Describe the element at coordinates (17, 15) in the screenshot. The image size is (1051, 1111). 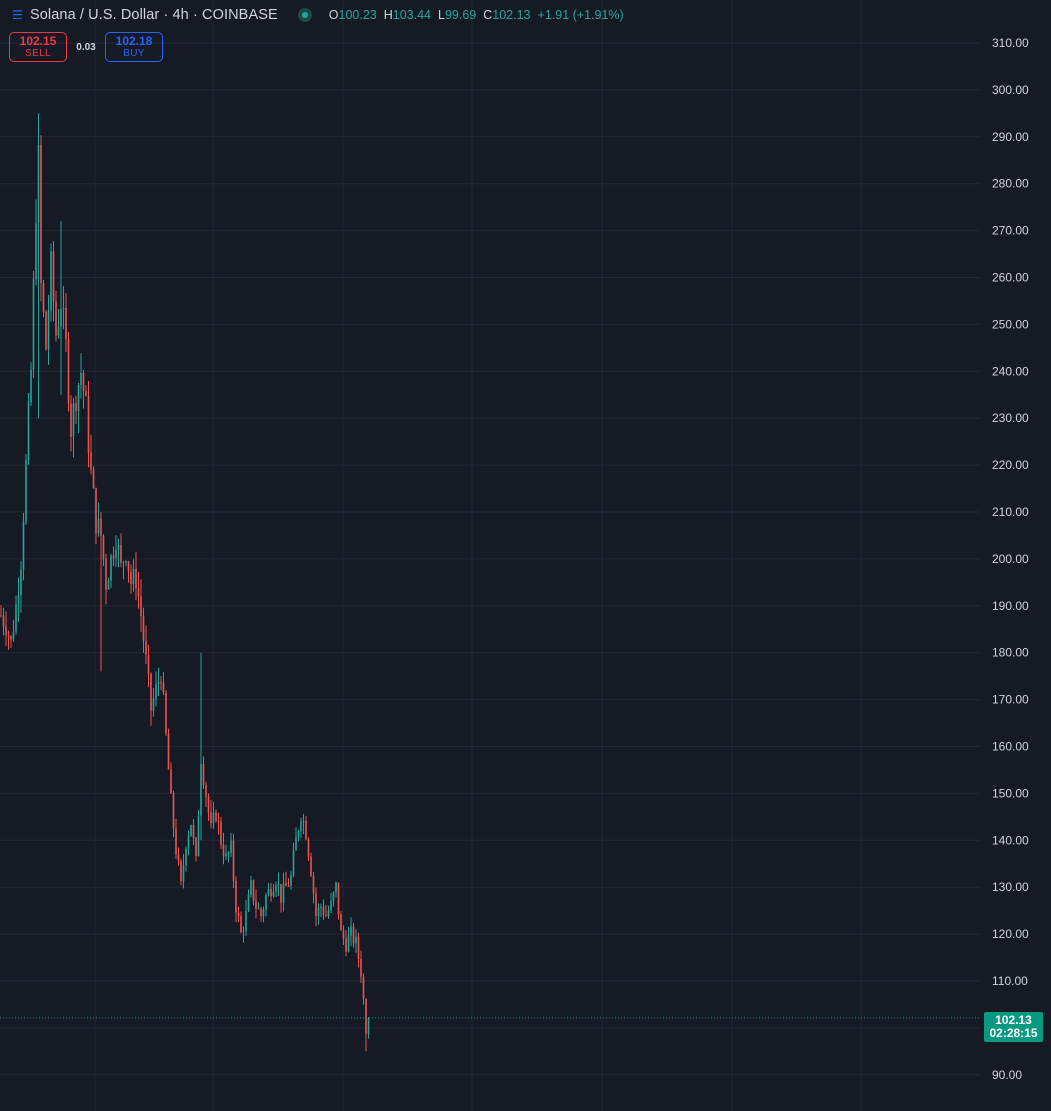
I see `hamburger-menu-icon: ☰` at that location.